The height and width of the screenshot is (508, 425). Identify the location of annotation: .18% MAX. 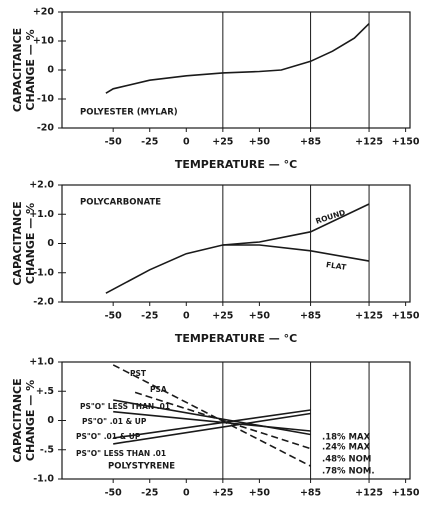
(346, 438).